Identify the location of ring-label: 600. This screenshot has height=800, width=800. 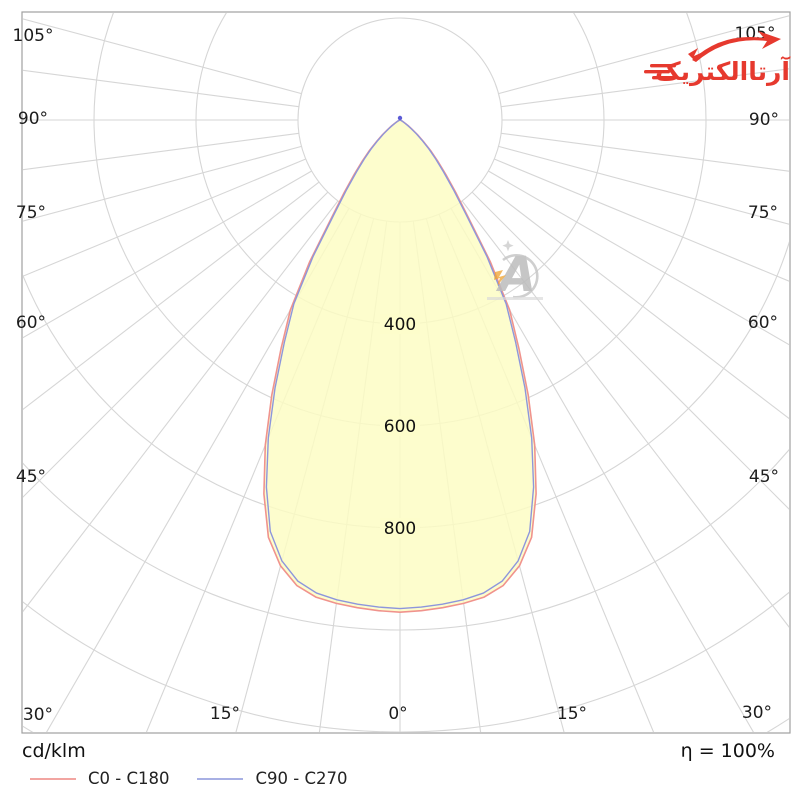
(400, 427).